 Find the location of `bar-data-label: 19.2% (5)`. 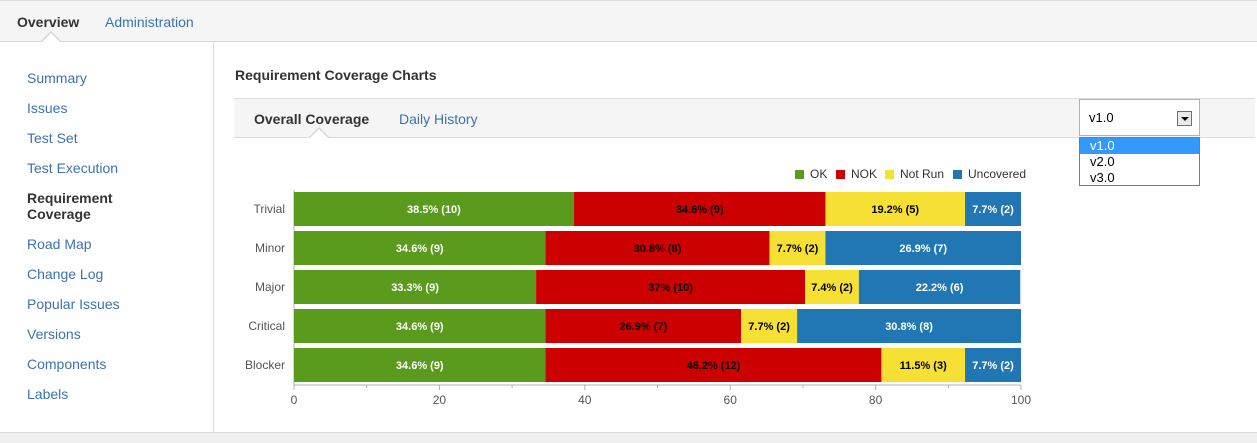

bar-data-label: 19.2% (5) is located at coordinates (895, 210).